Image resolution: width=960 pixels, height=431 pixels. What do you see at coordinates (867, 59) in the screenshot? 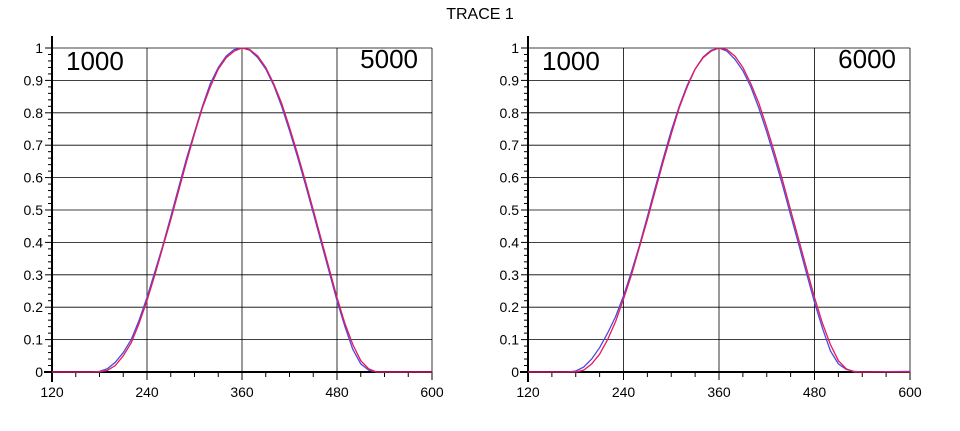
I see `panel-label-right: 6000` at bounding box center [867, 59].